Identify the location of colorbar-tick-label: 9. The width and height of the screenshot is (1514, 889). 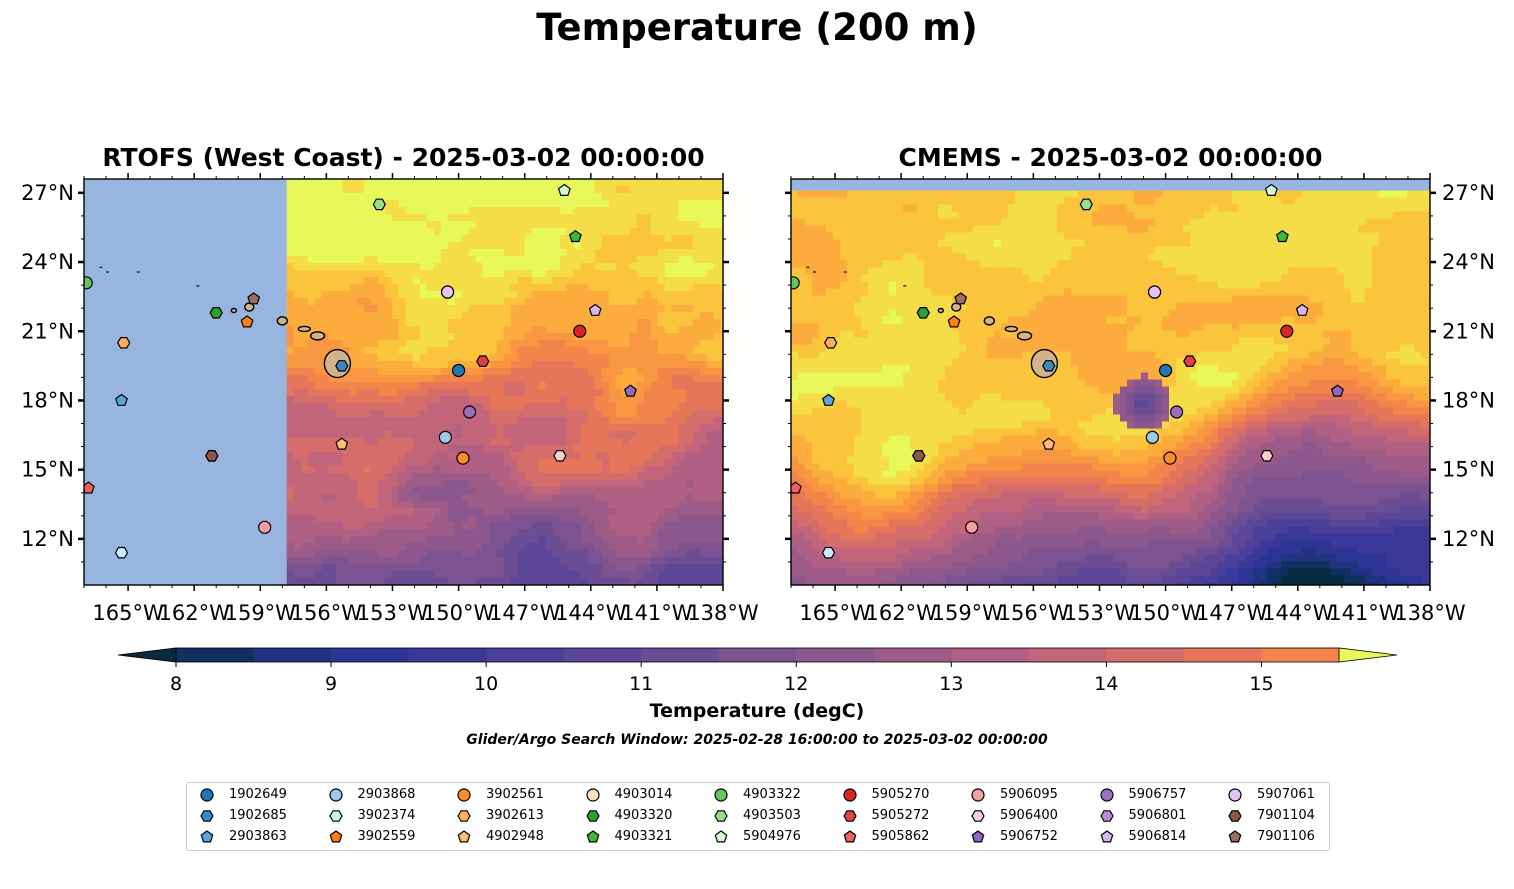
(331, 684).